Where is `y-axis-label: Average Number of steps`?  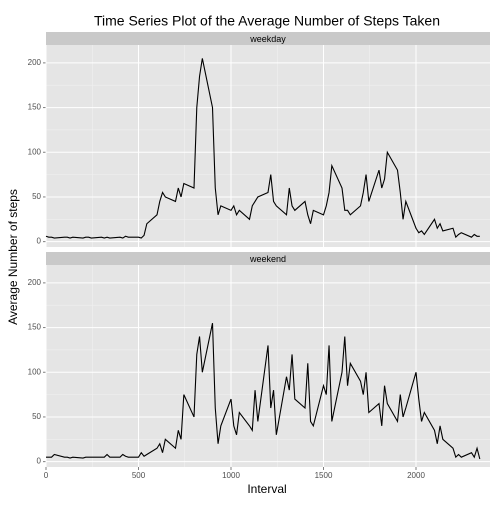
y-axis-label: Average Number of steps is located at coordinates (13, 257).